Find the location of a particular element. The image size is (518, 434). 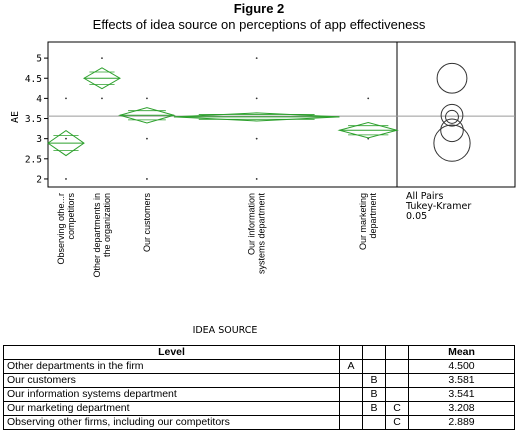

x-tick-label: Other departments in is located at coordinates (97, 235).